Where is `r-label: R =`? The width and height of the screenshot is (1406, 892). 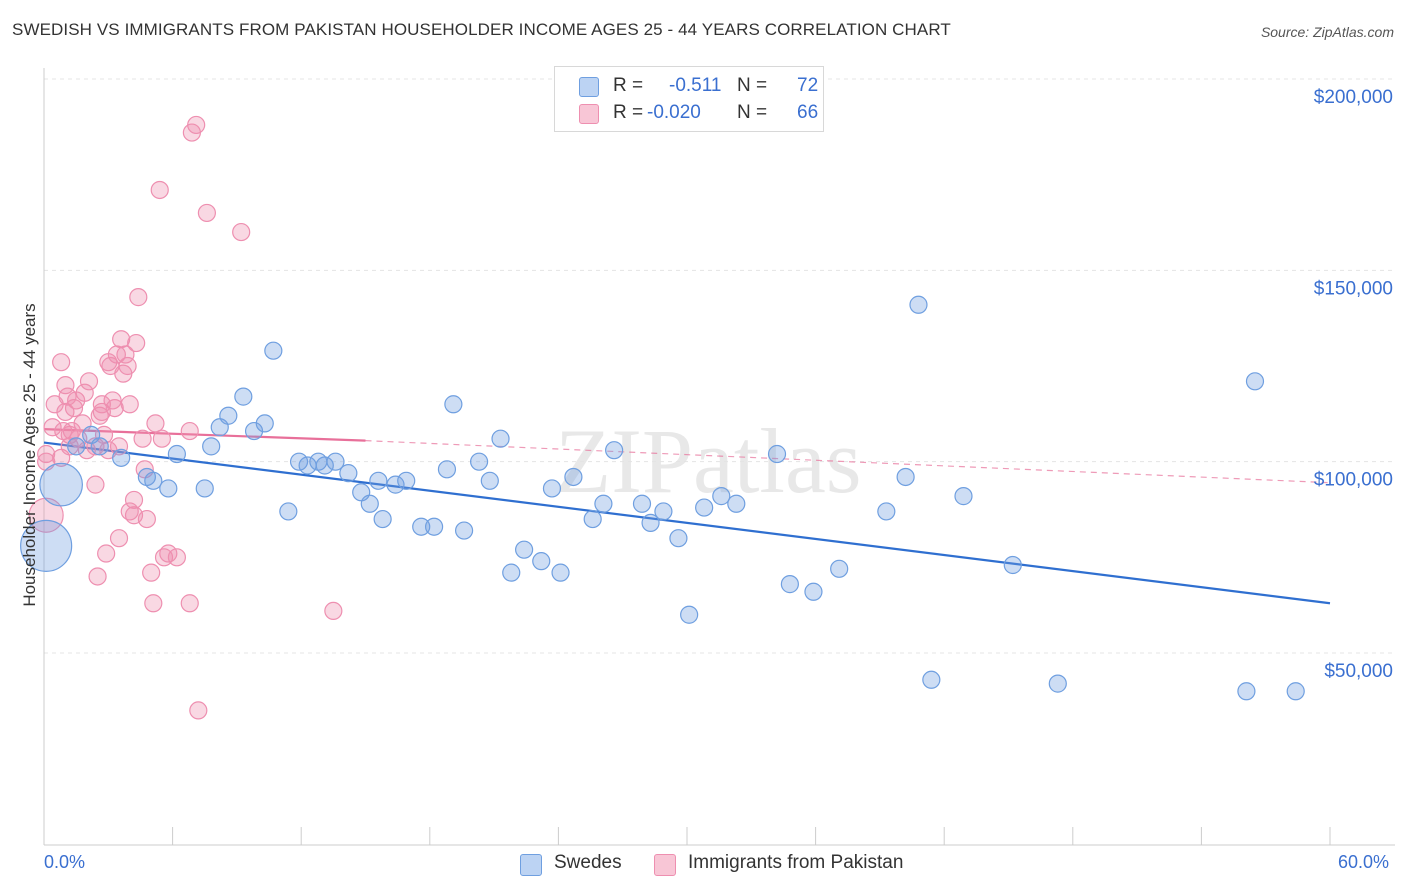
r-label: R = is located at coordinates (628, 112).